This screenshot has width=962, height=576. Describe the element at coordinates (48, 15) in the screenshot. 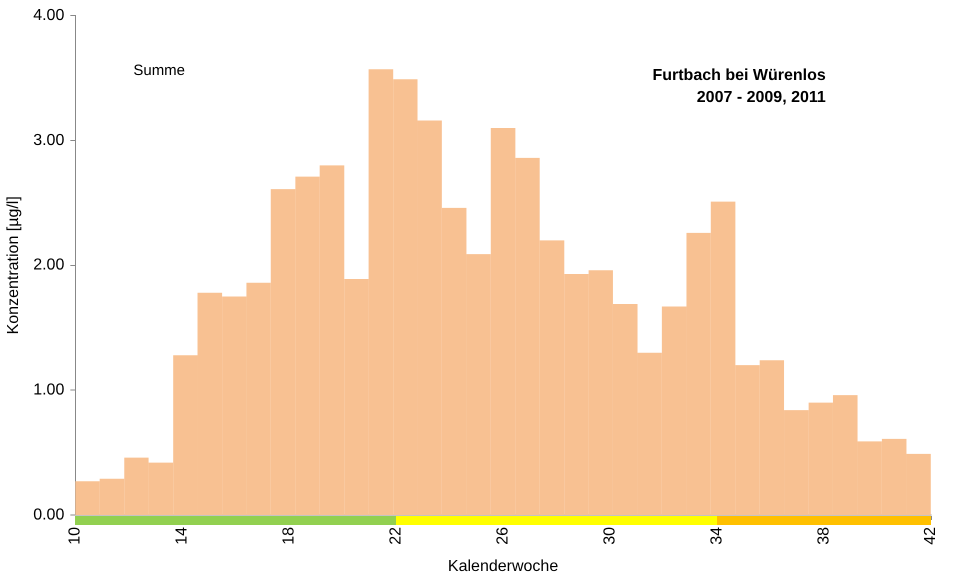

I see `y-tick-label: 4.00` at that location.